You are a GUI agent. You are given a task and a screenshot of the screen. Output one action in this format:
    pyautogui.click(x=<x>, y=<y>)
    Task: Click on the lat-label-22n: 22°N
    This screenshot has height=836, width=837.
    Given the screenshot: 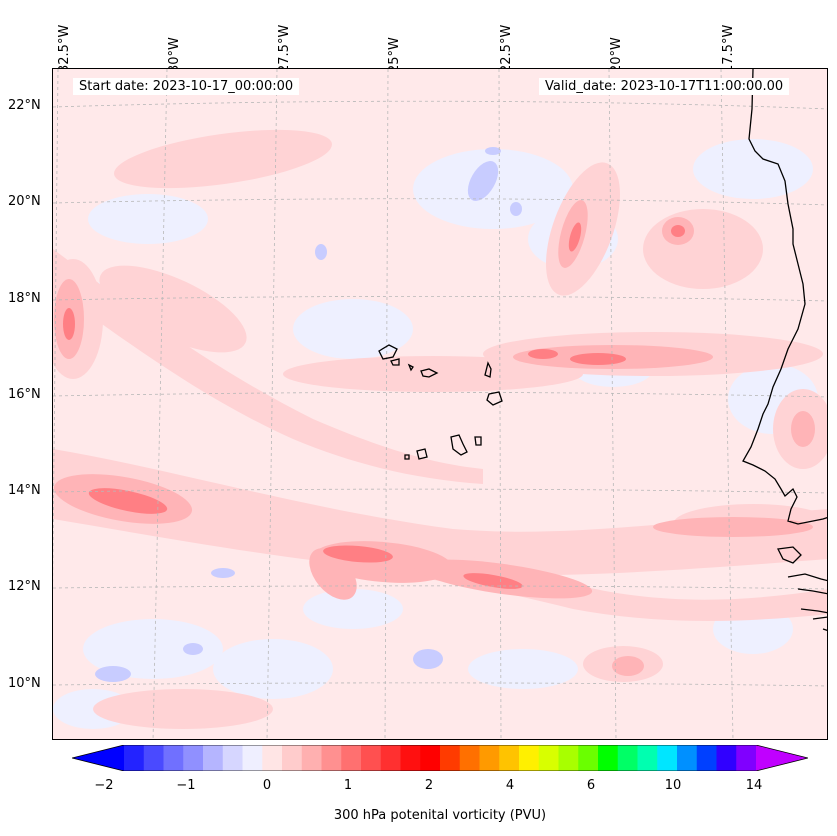 What is the action you would take?
    pyautogui.click(x=24, y=105)
    